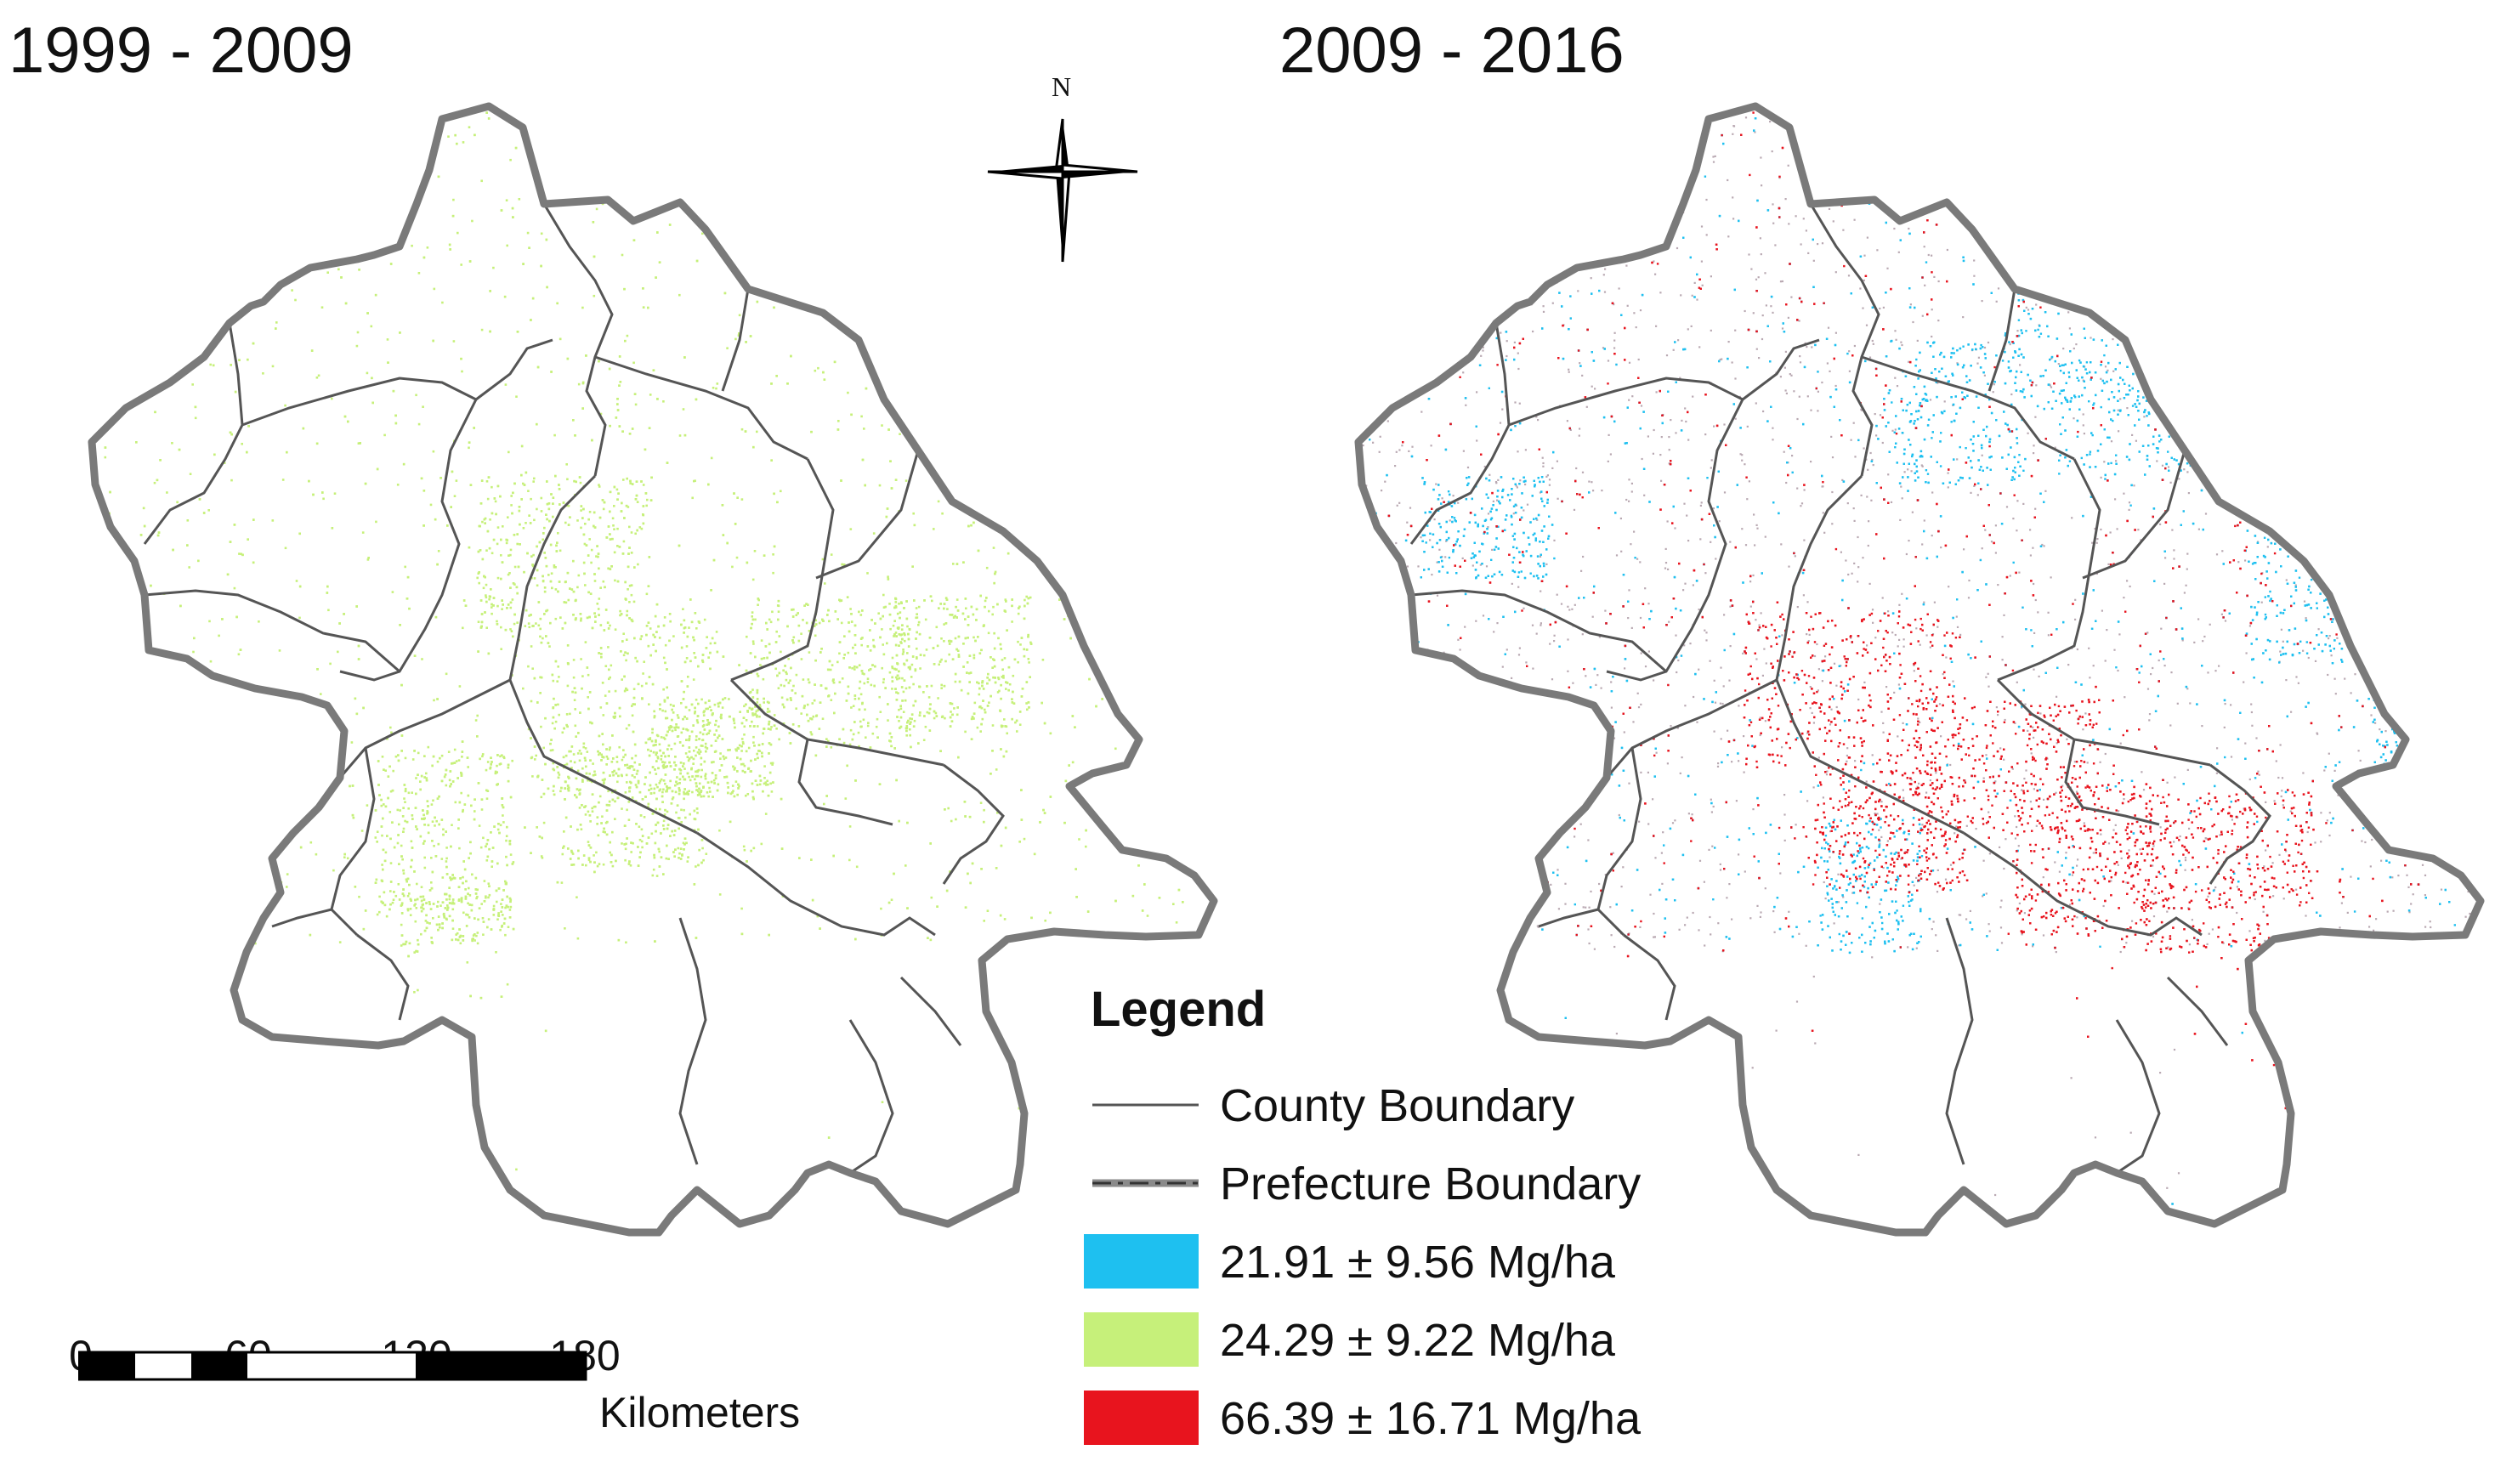 This screenshot has width=2512, height=1484. I want to click on panel-title-1999-2009: 1999 - 2009, so click(181, 50).